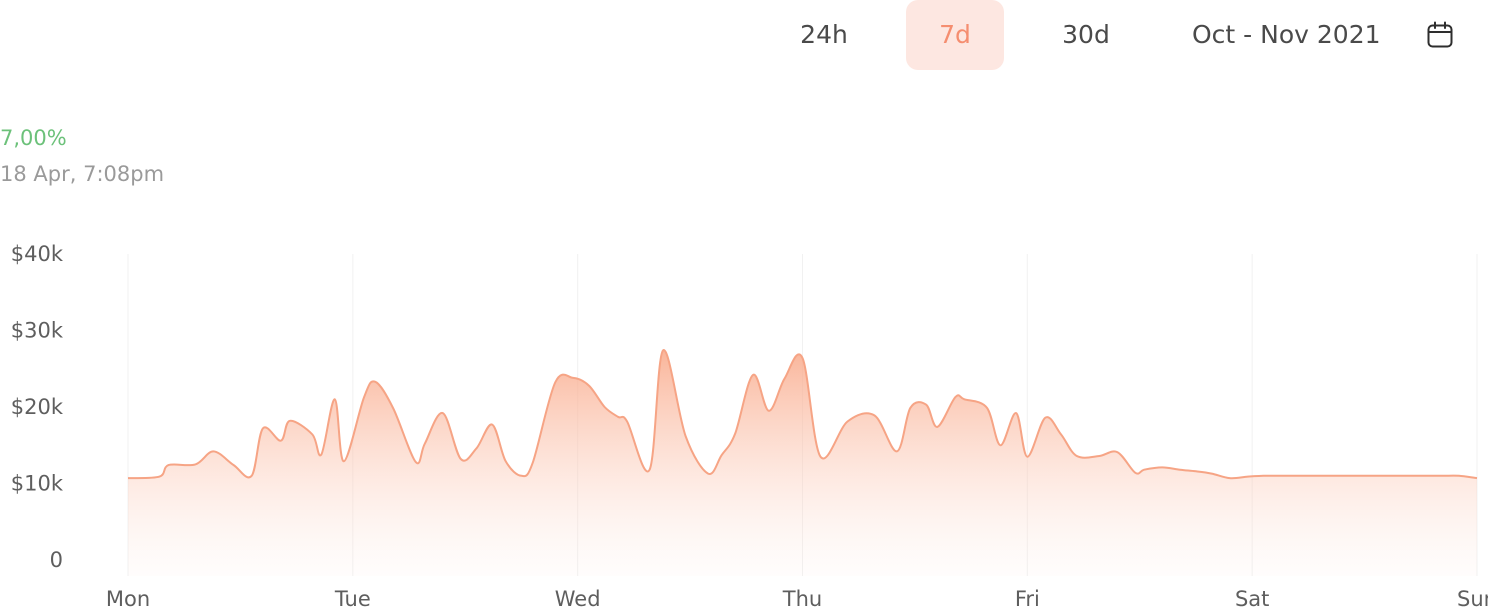 The width and height of the screenshot is (1488, 614). What do you see at coordinates (824, 34) in the screenshot?
I see `tab-24h: 24h` at bounding box center [824, 34].